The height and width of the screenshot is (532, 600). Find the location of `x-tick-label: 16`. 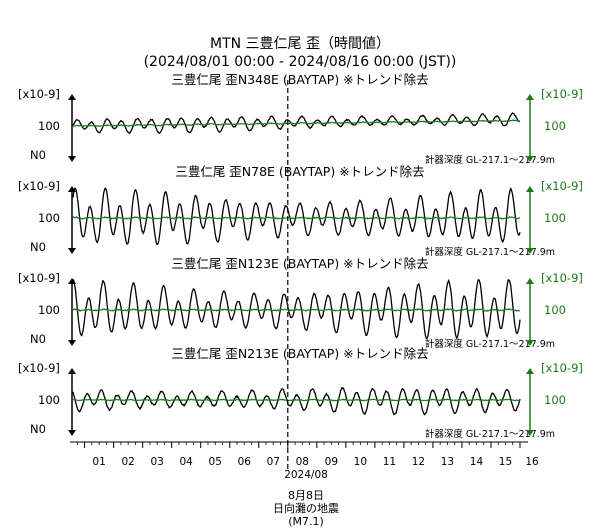

x-tick-label: 16 is located at coordinates (532, 462).